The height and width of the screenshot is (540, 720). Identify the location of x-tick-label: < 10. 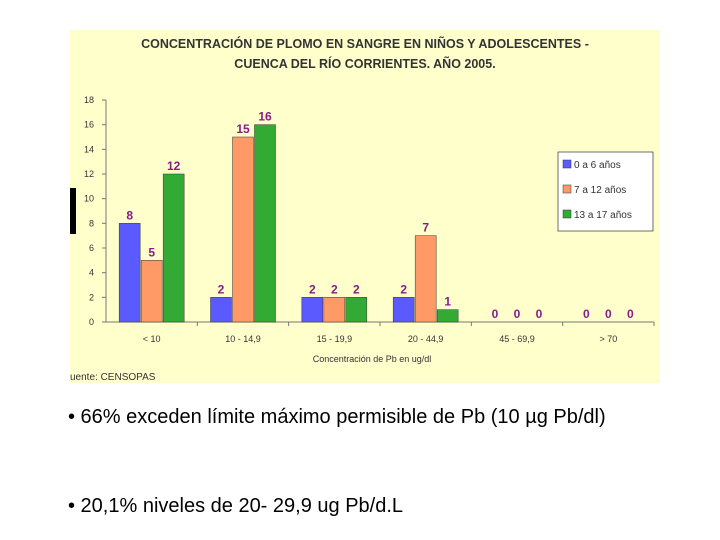
(152, 339).